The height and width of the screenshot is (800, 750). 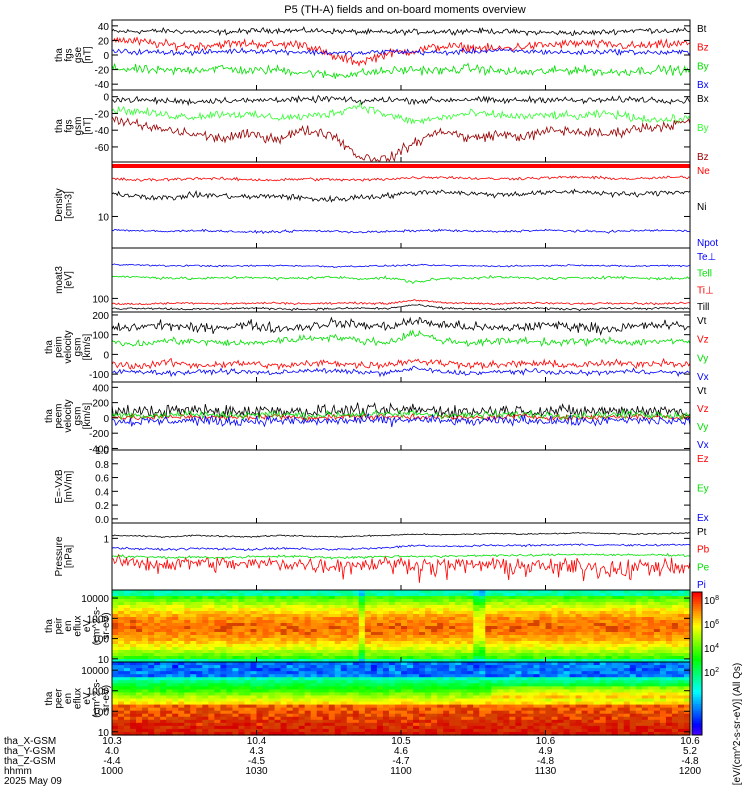 What do you see at coordinates (697, 732) in the screenshot?
I see `colorbar-segment` at bounding box center [697, 732].